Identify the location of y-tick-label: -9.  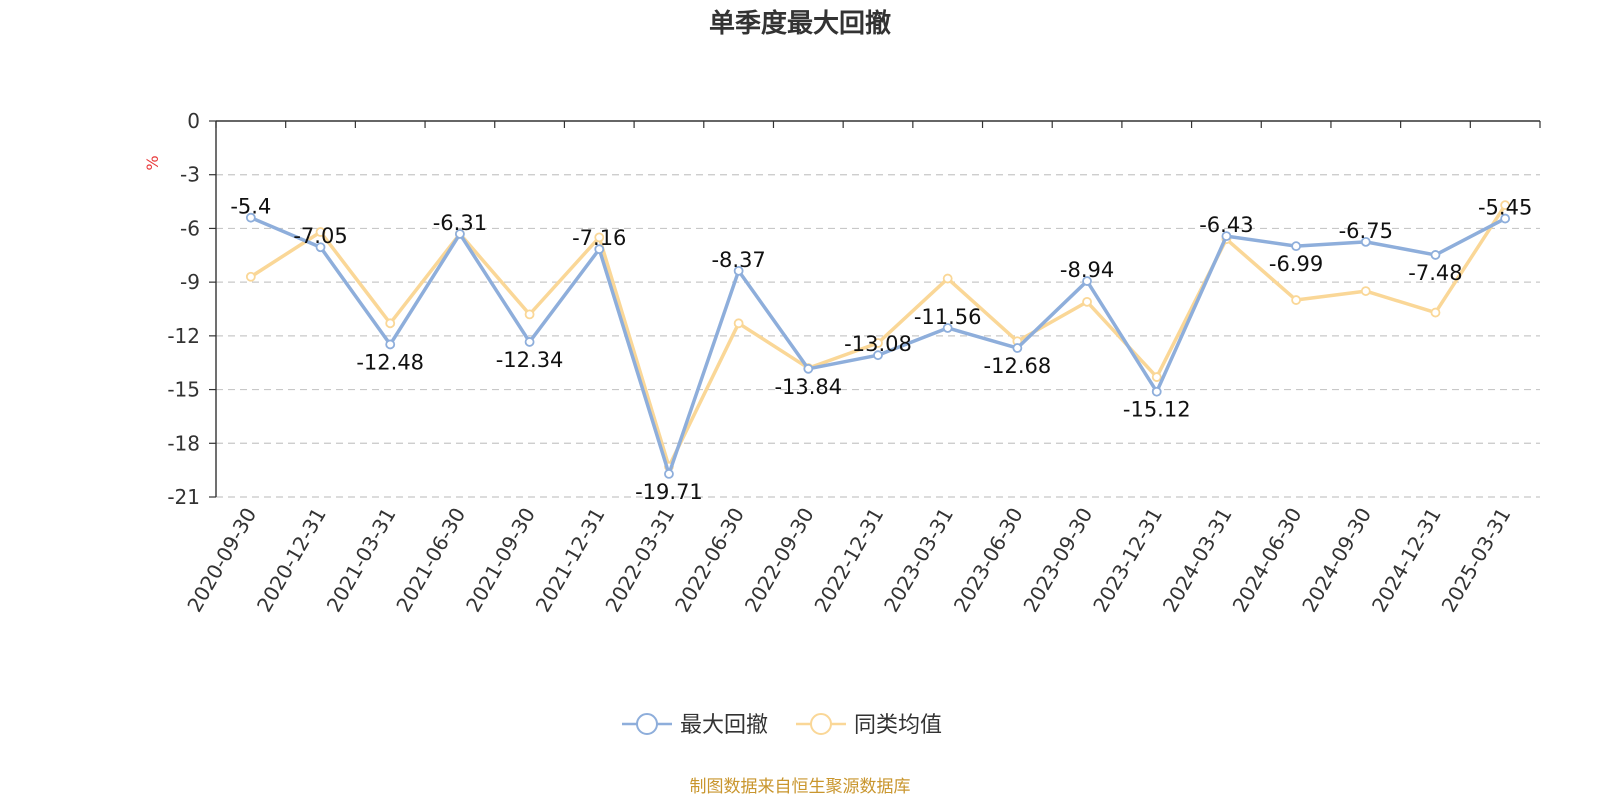
(190, 282).